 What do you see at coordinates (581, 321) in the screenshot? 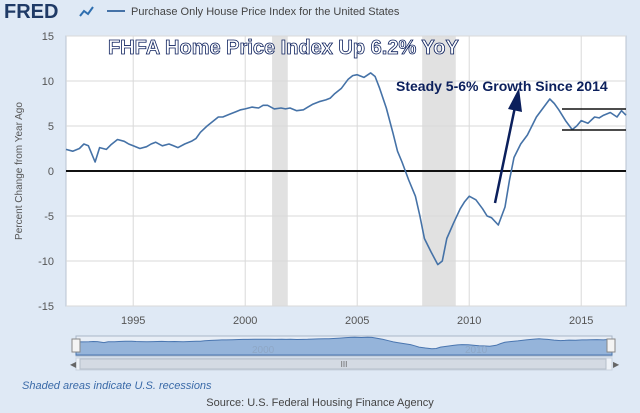
I see `x-tick-label: 2015` at bounding box center [581, 321].